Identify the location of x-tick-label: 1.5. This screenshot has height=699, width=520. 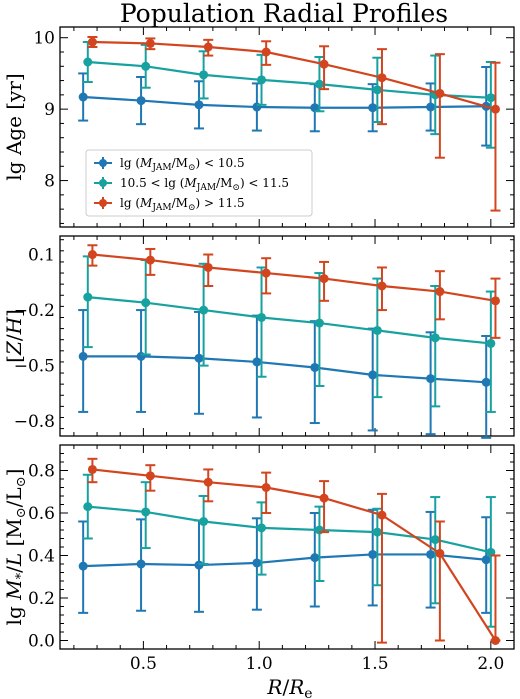
(374, 664).